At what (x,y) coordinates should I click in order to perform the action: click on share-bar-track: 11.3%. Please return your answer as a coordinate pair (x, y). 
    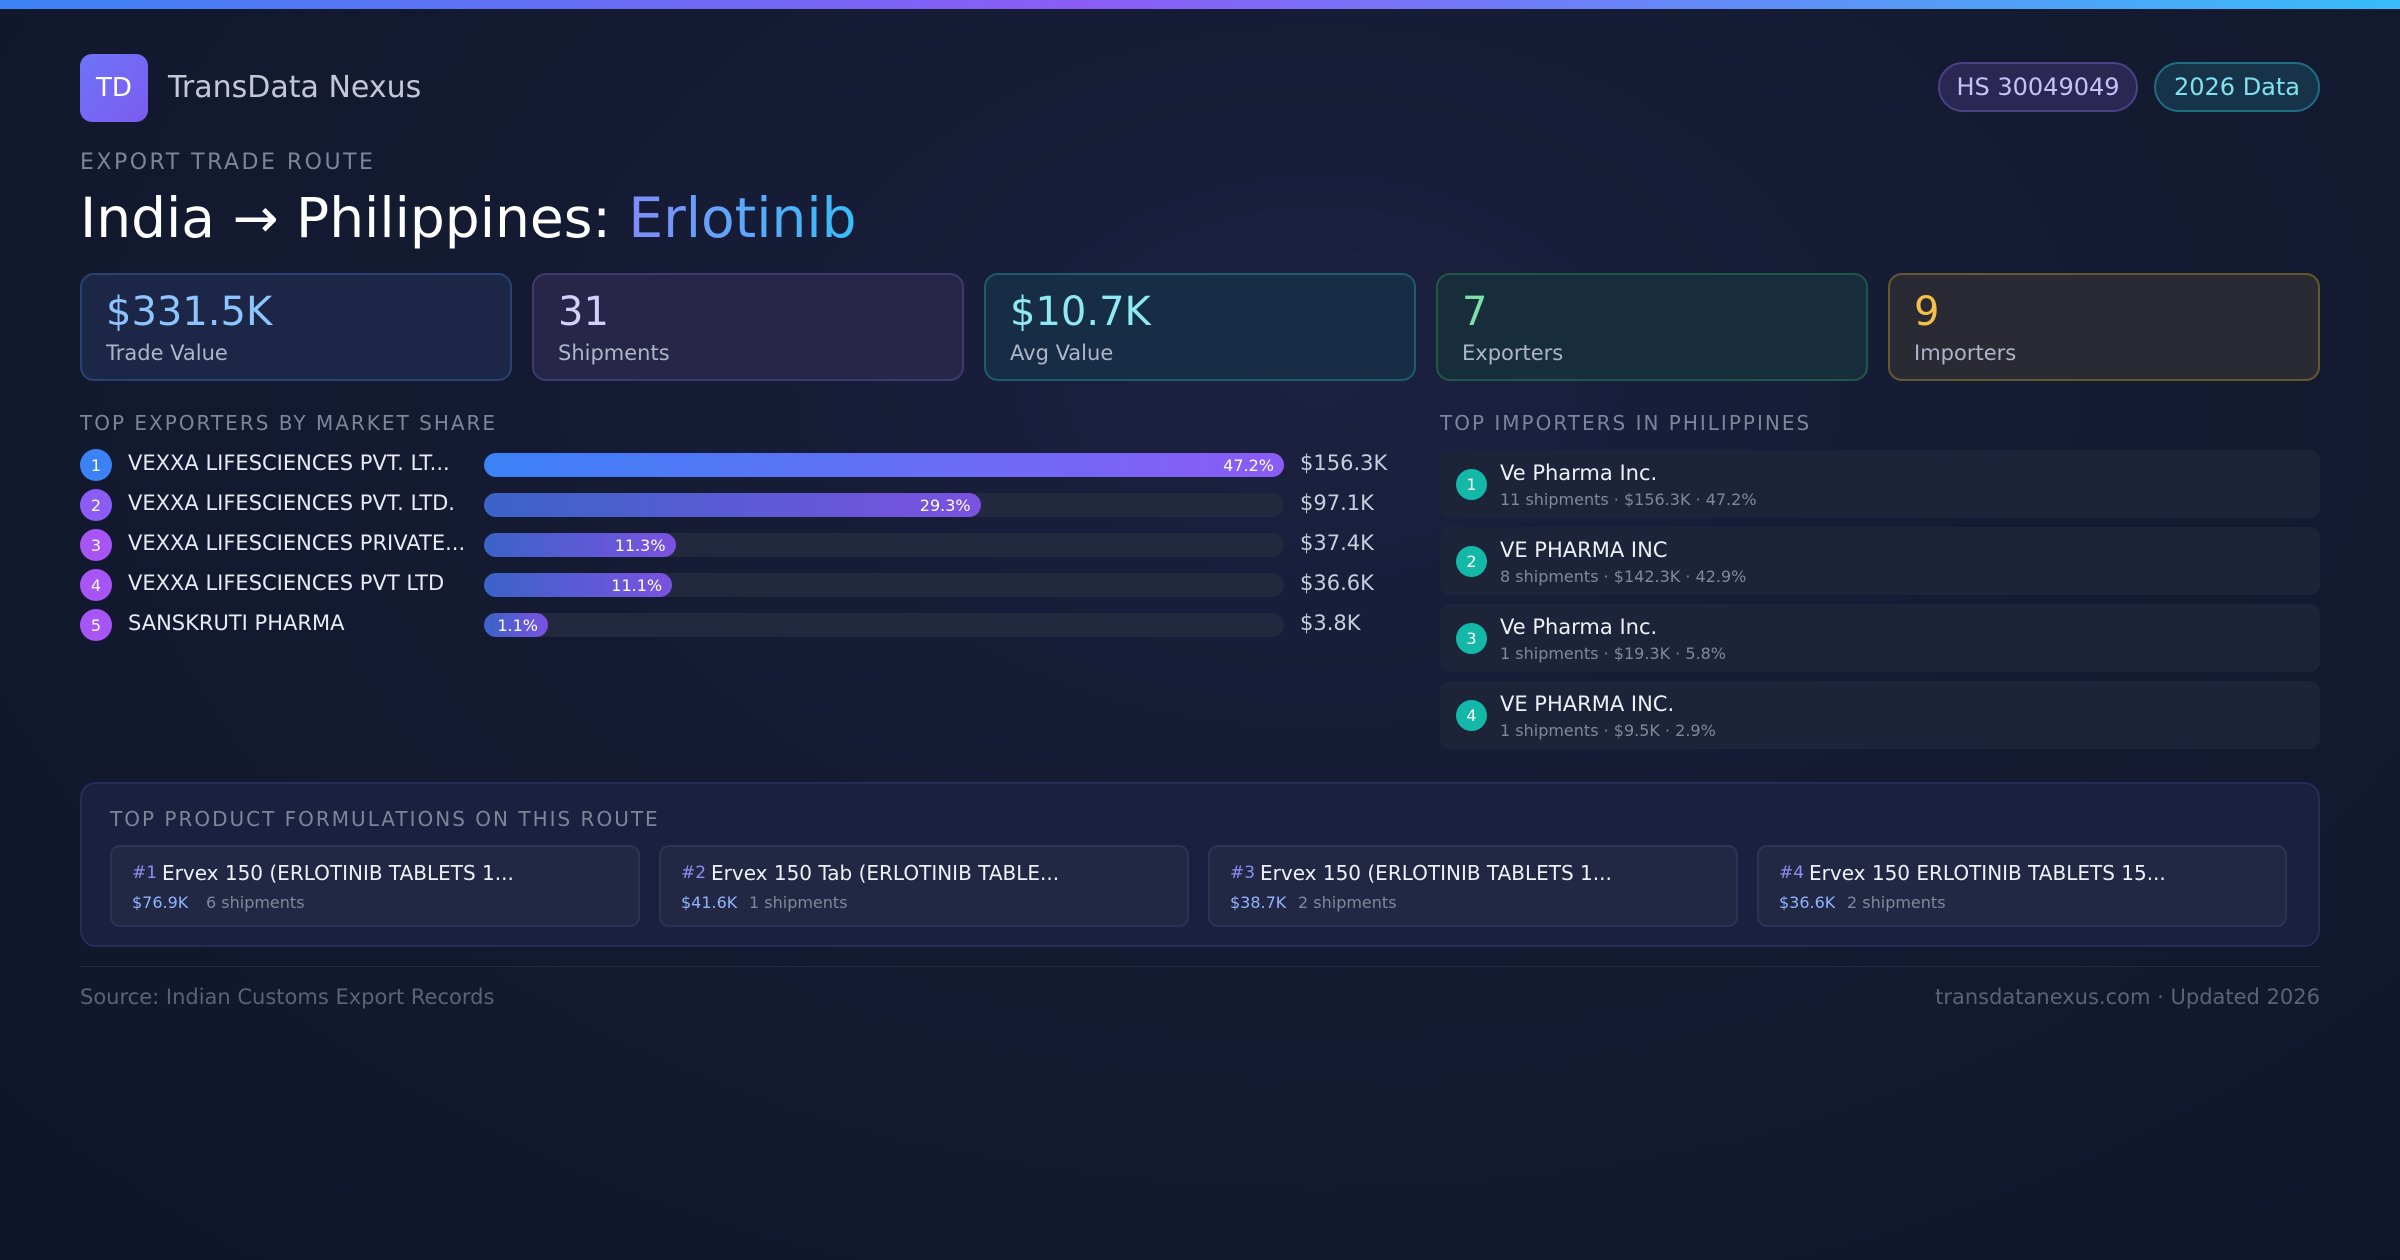
    Looking at the image, I should click on (884, 545).